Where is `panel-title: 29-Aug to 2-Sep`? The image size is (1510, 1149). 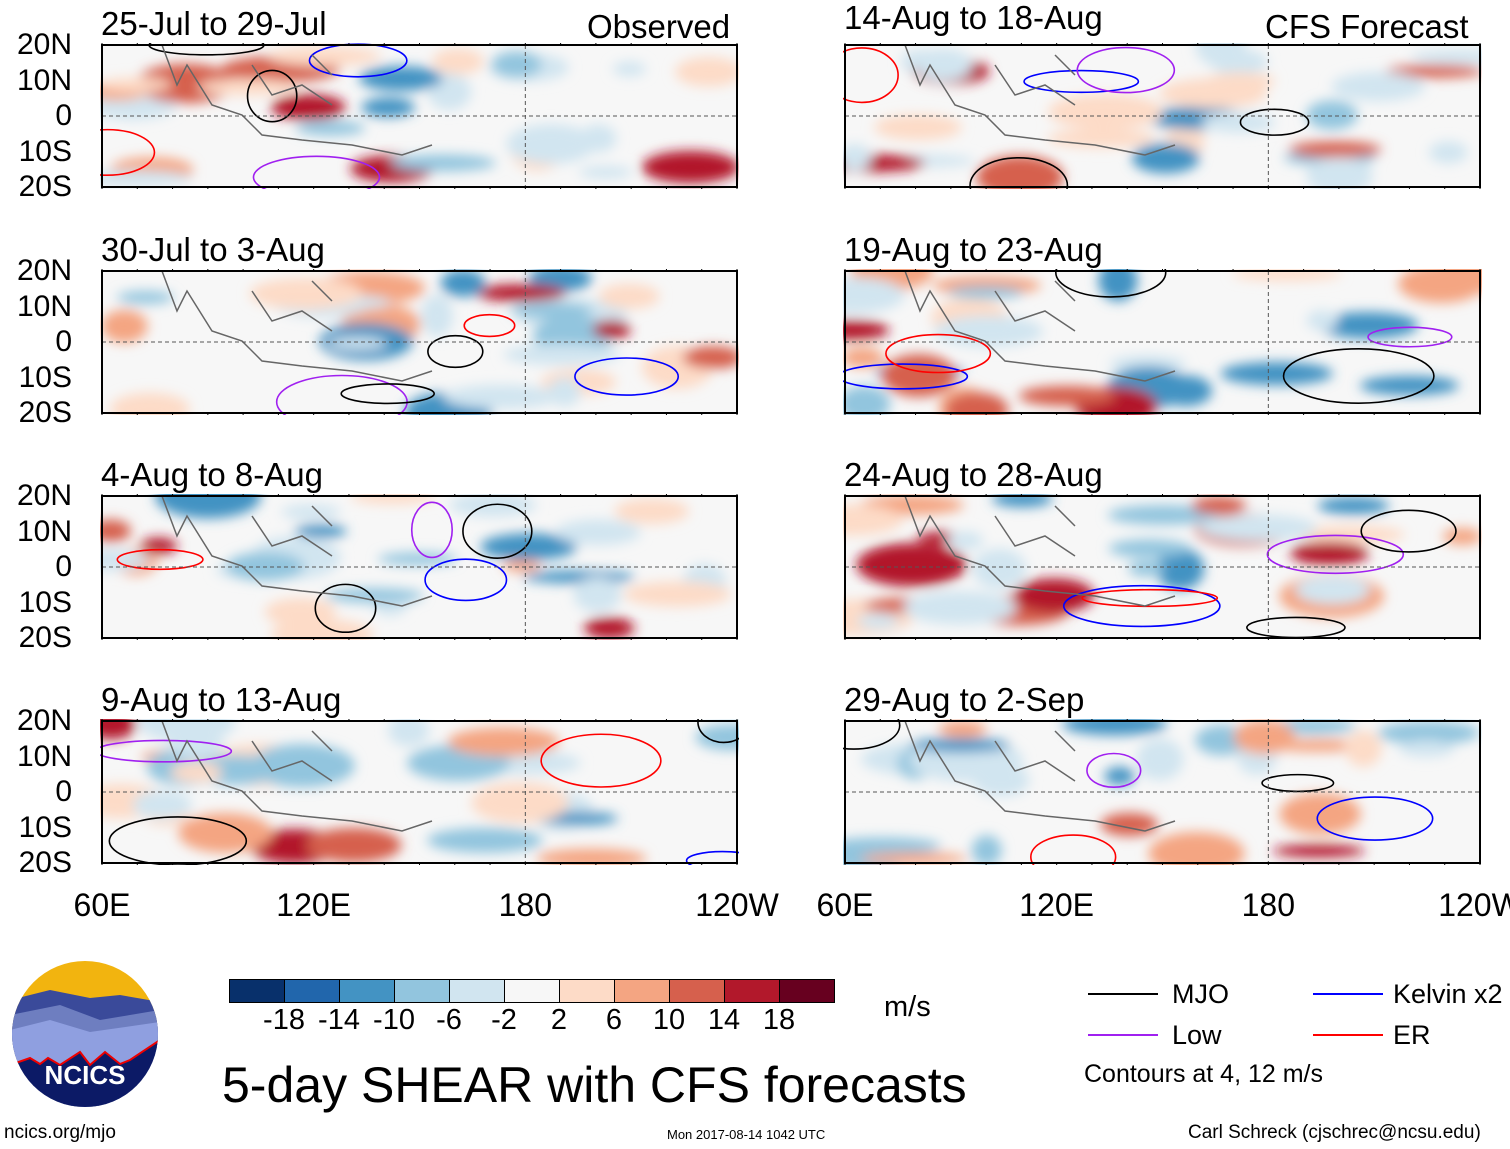
panel-title: 29-Aug to 2-Sep is located at coordinates (964, 699).